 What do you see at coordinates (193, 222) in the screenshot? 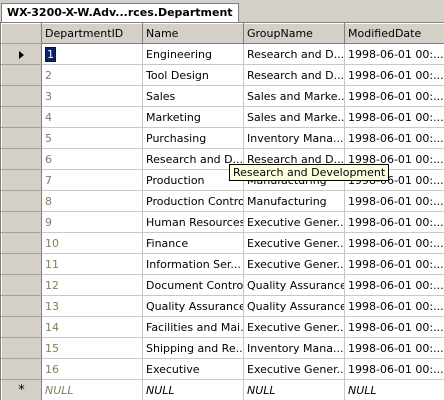
I see `cell-name: Human Resources` at bounding box center [193, 222].